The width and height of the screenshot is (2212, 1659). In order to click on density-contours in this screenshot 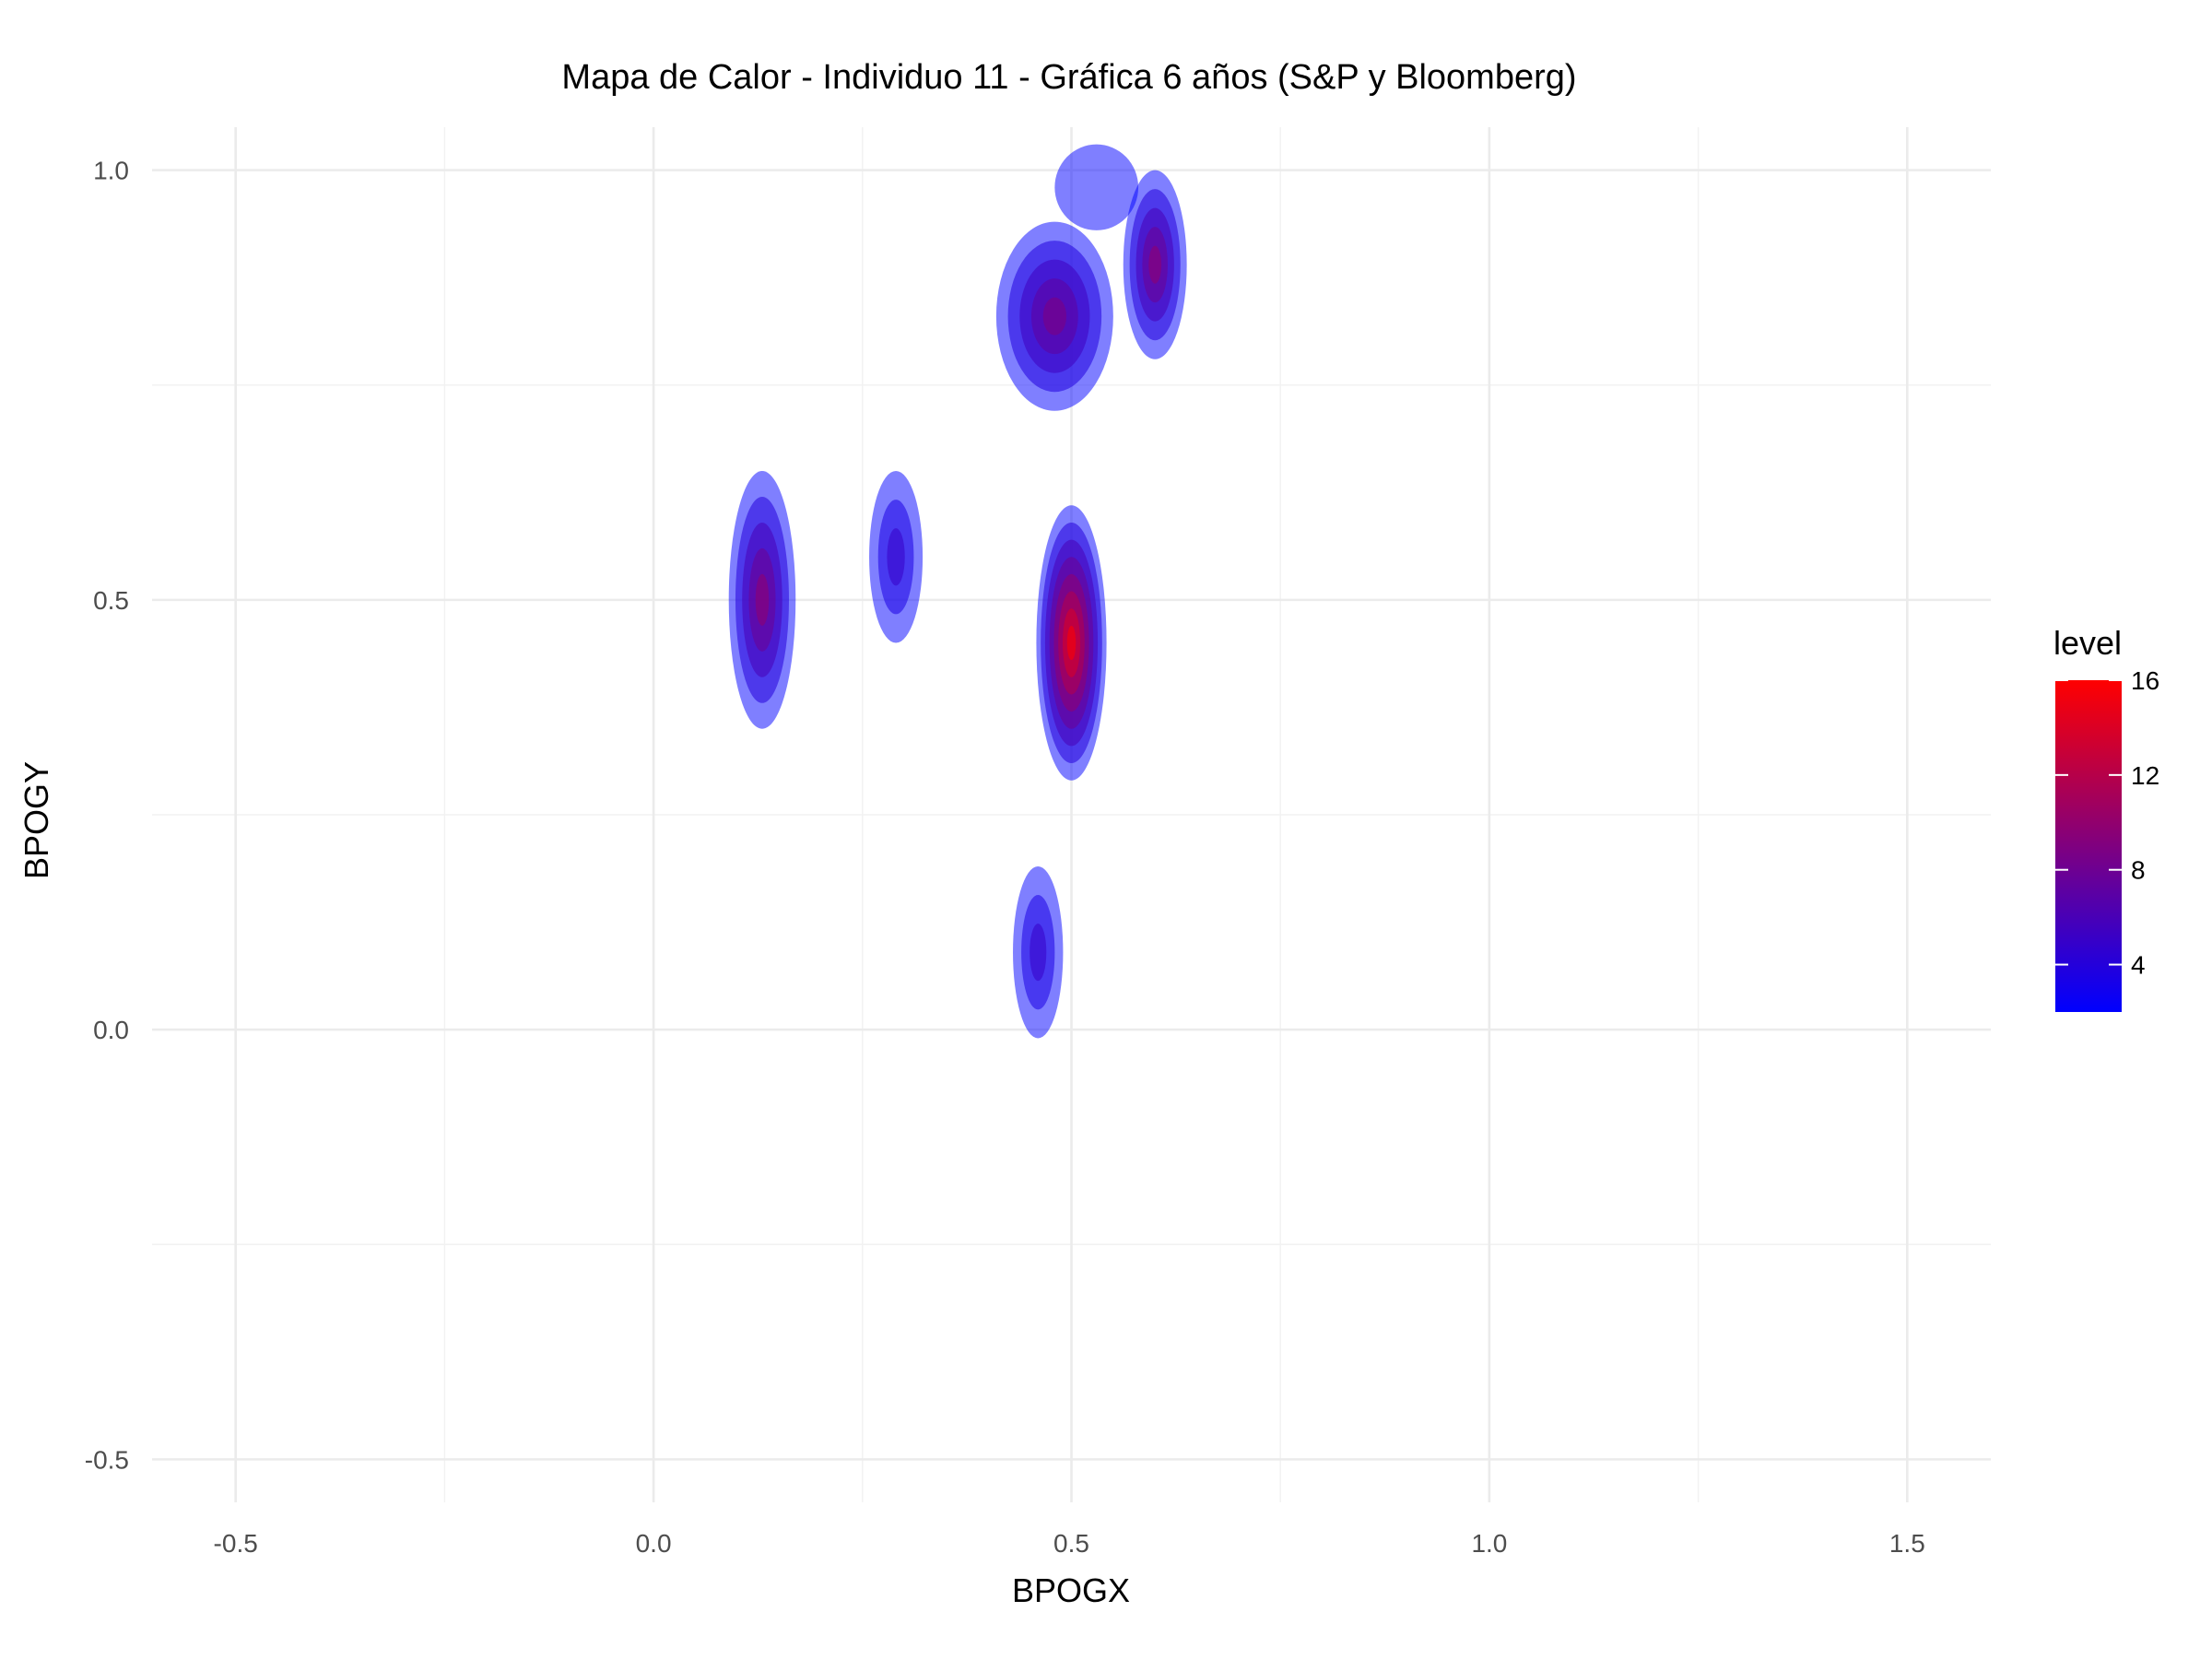, I will do `click(957, 591)`.